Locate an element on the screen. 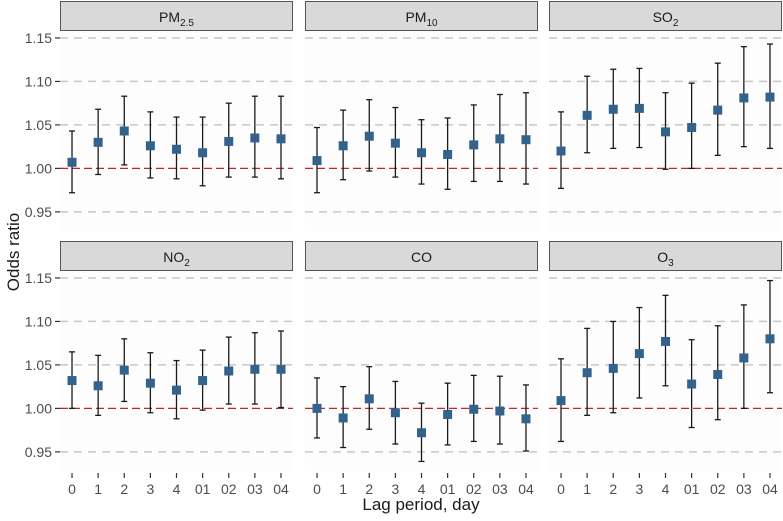 This screenshot has height=521, width=783. panel-so2: SO2 is located at coordinates (665, 116).